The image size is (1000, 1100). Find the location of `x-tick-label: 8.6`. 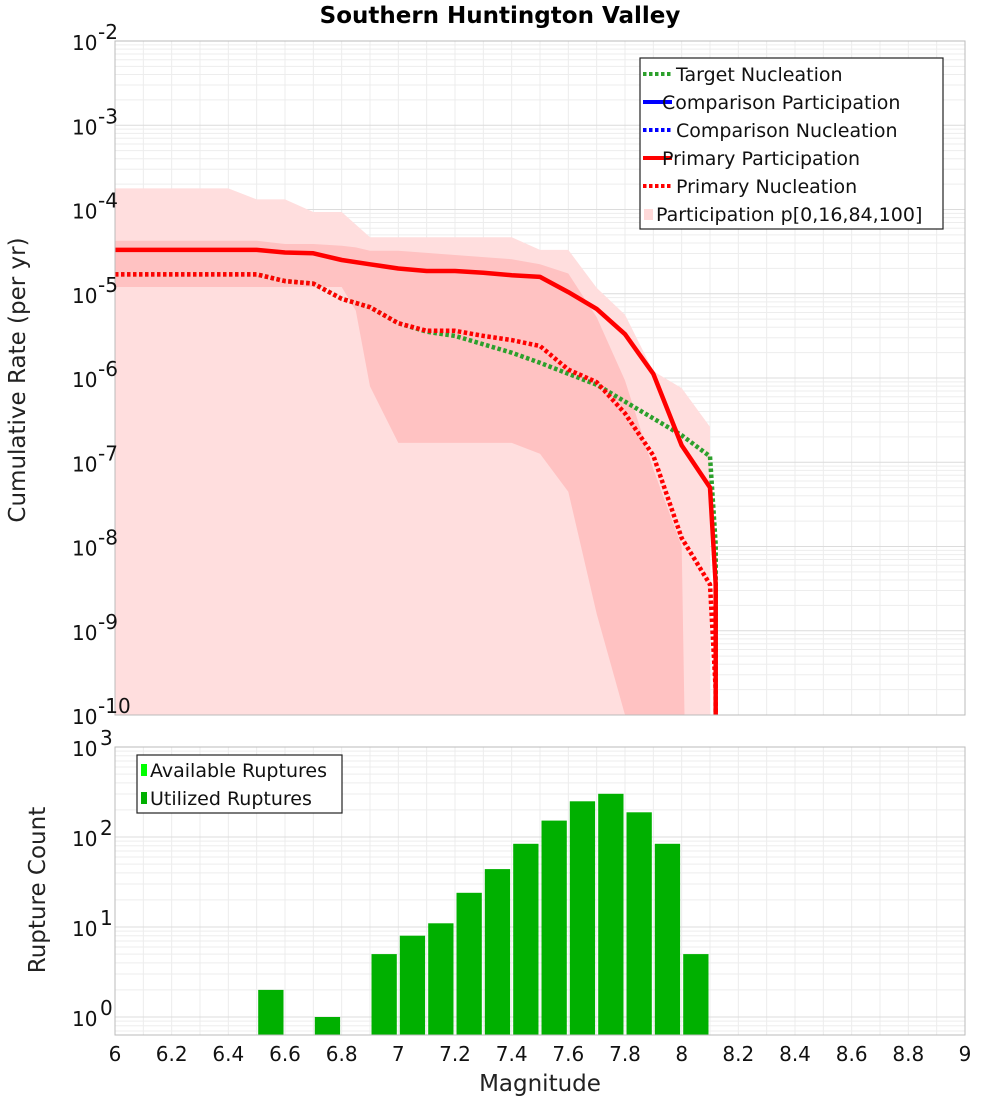

x-tick-label: 8.6 is located at coordinates (852, 1054).